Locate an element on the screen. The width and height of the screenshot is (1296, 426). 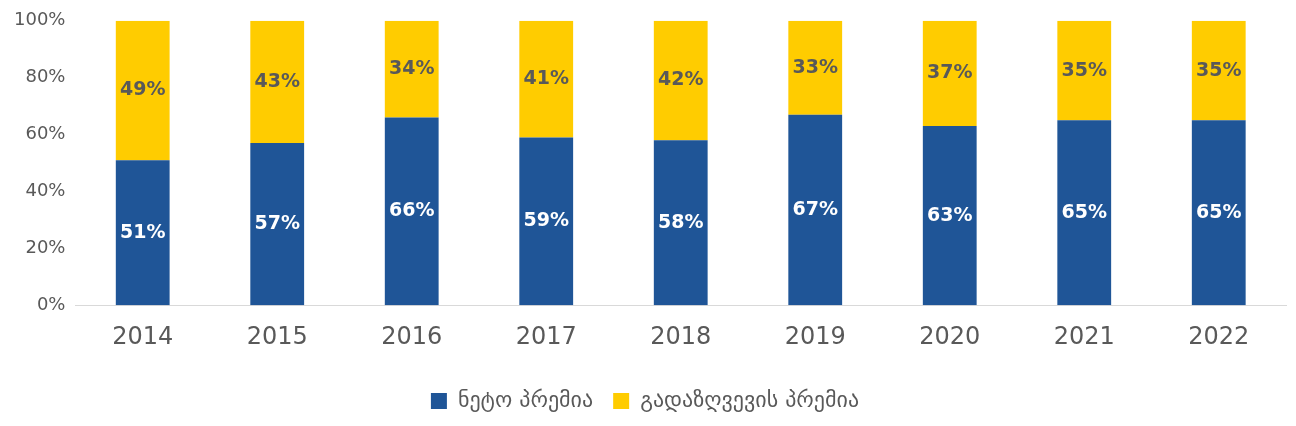
data-label: 37% is located at coordinates (950, 71).